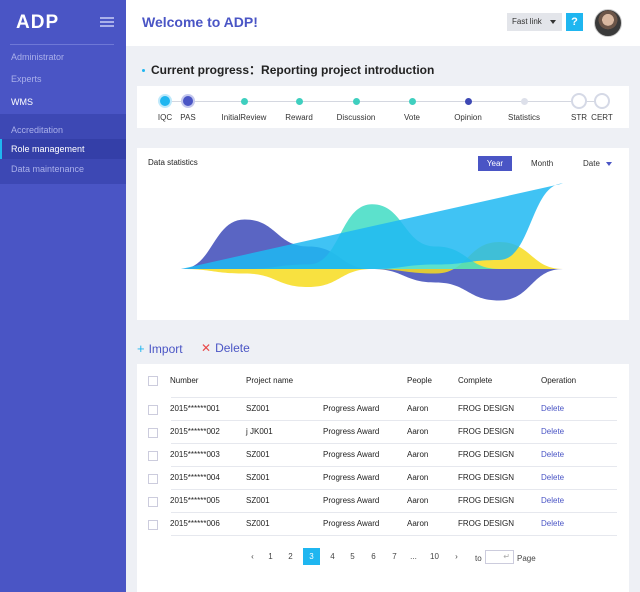  What do you see at coordinates (270, 380) in the screenshot?
I see `column-header-project: Project name` at bounding box center [270, 380].